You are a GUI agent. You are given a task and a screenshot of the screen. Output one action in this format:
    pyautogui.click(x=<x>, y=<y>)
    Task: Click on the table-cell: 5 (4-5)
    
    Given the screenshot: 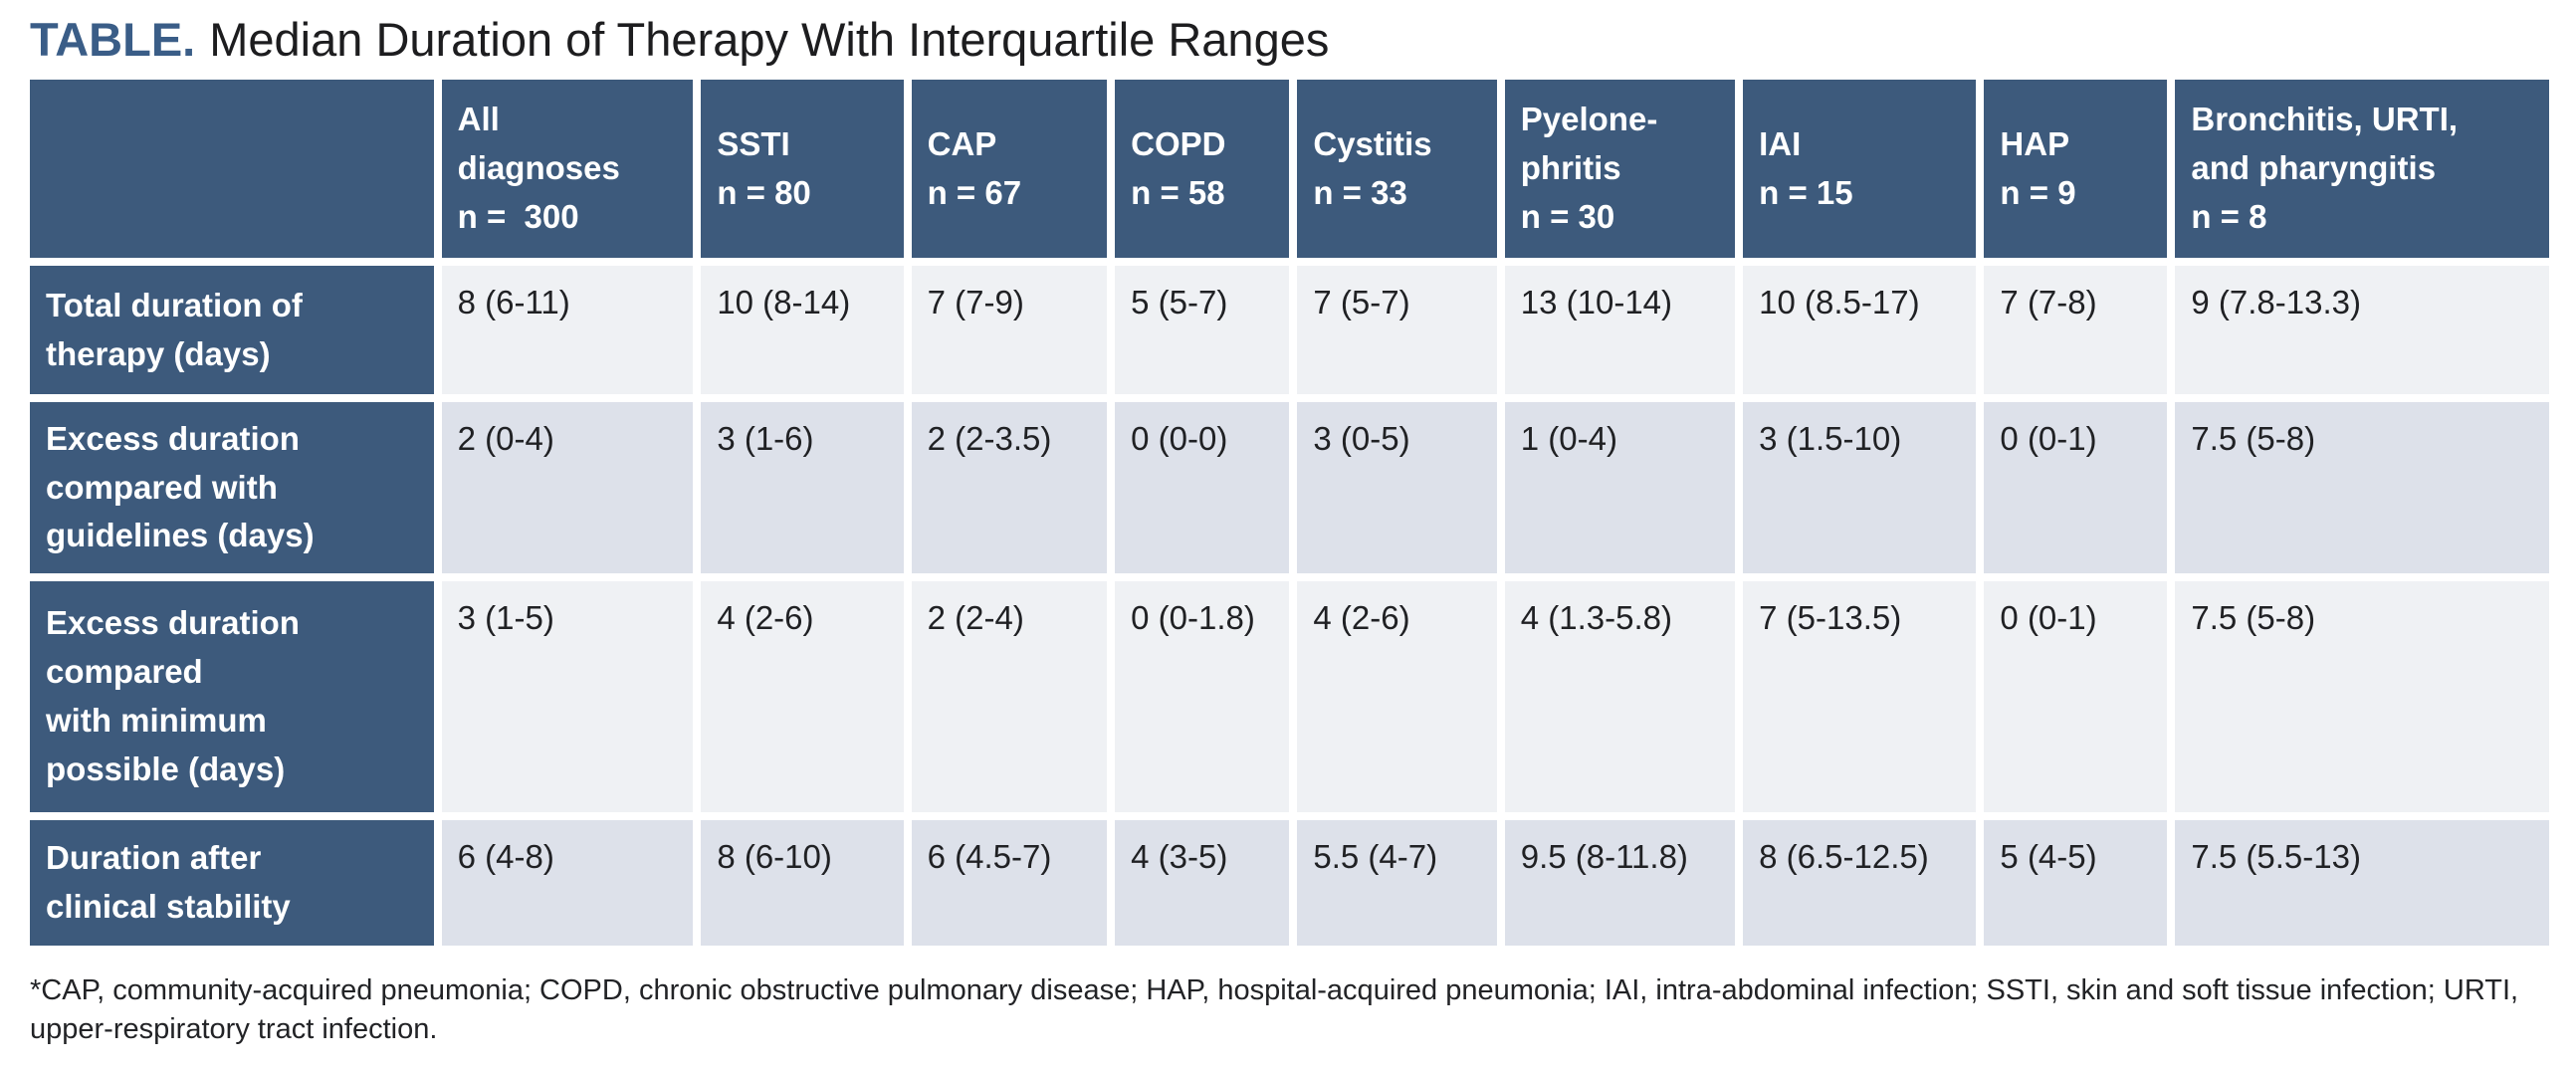 What is the action you would take?
    pyautogui.click(x=2076, y=883)
    